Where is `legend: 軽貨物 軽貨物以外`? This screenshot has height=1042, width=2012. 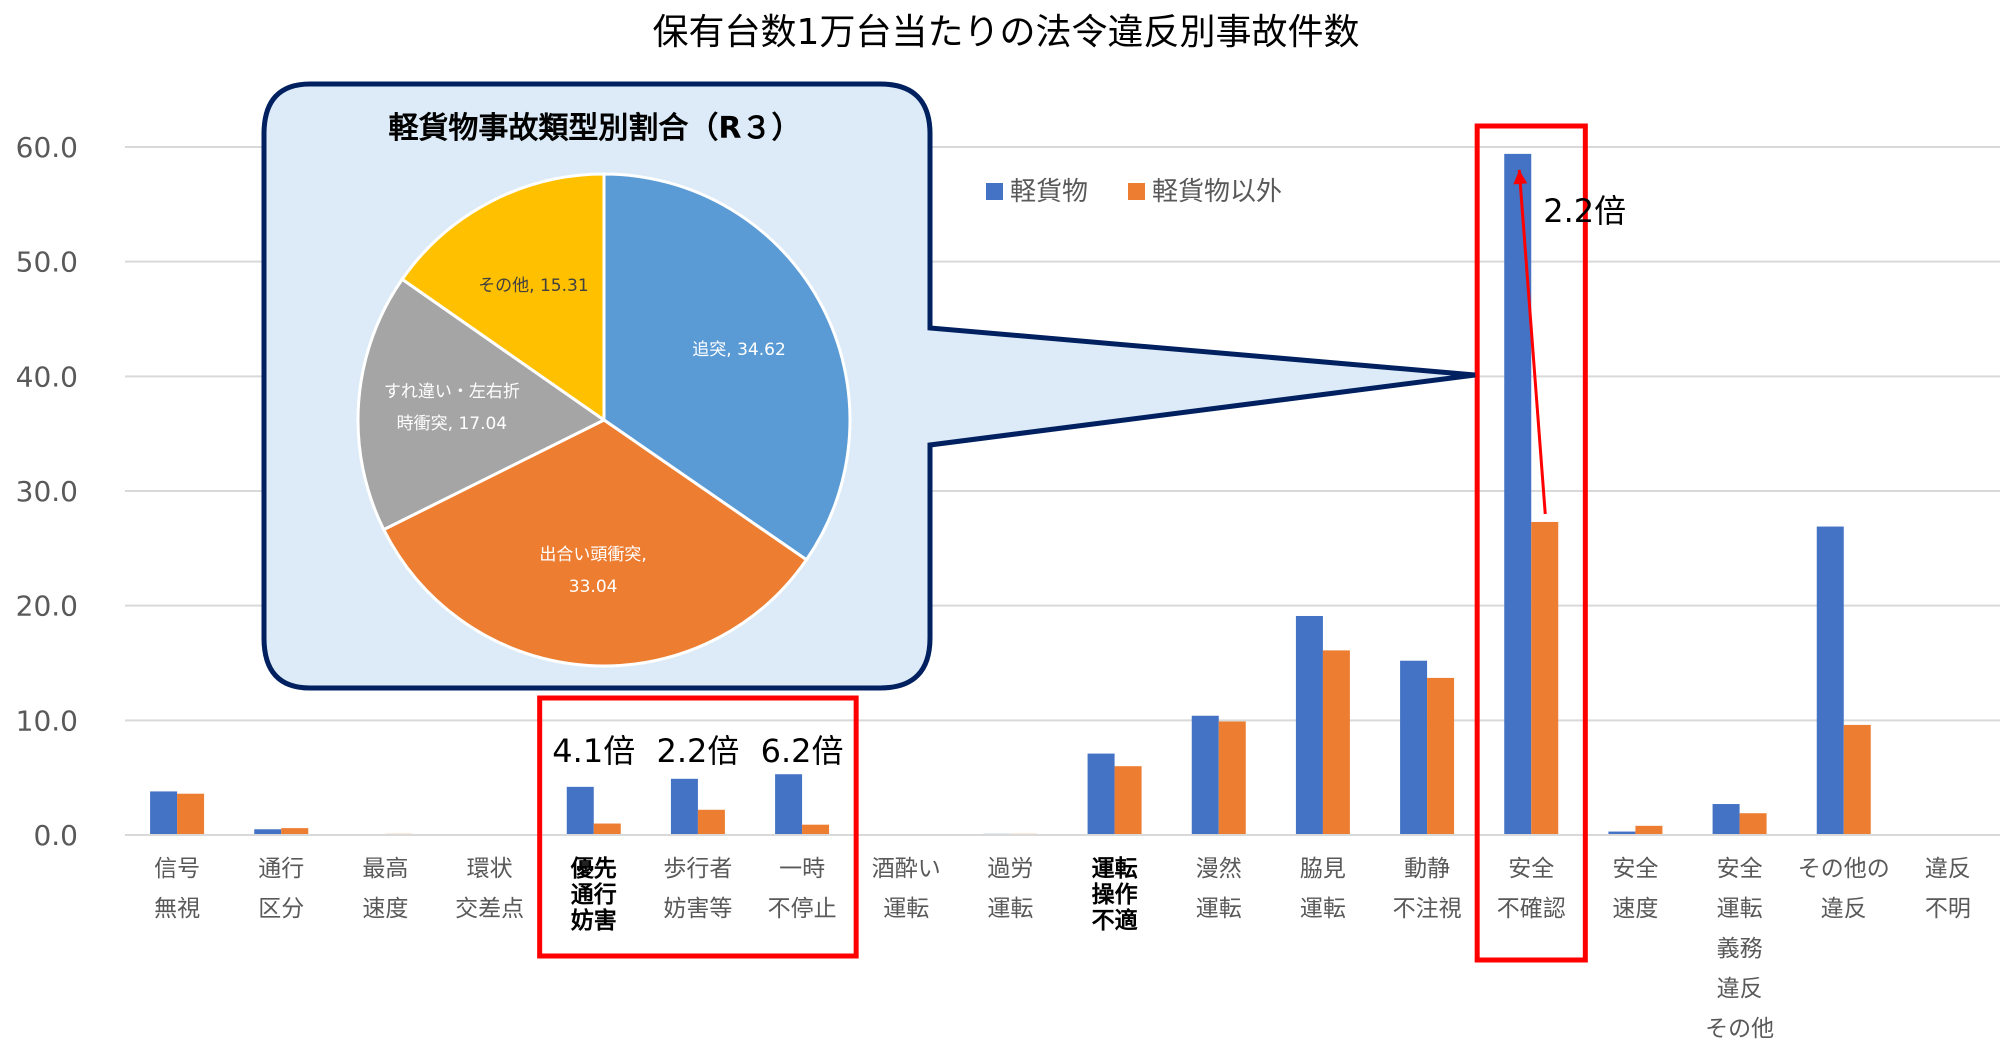 legend: 軽貨物 軽貨物以外 is located at coordinates (1134, 192).